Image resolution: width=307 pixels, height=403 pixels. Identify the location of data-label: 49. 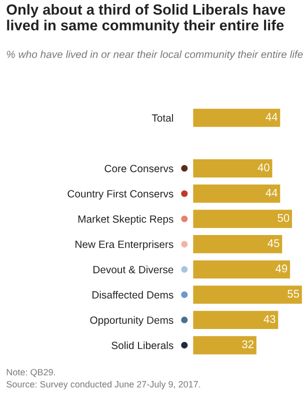
(282, 268).